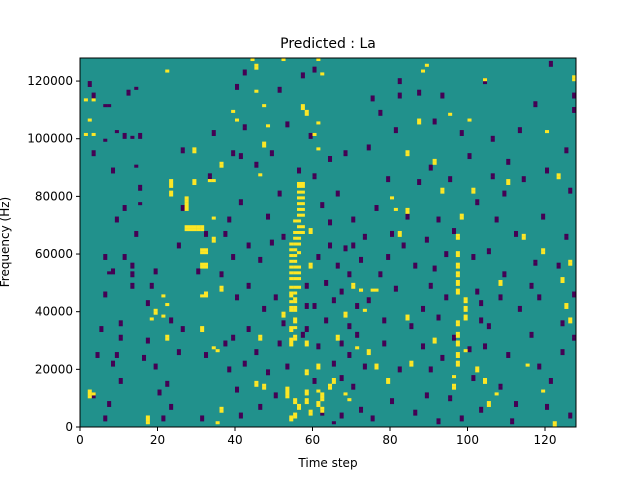 The image size is (640, 480). I want to click on x-axis-label: Time step, so click(327, 463).